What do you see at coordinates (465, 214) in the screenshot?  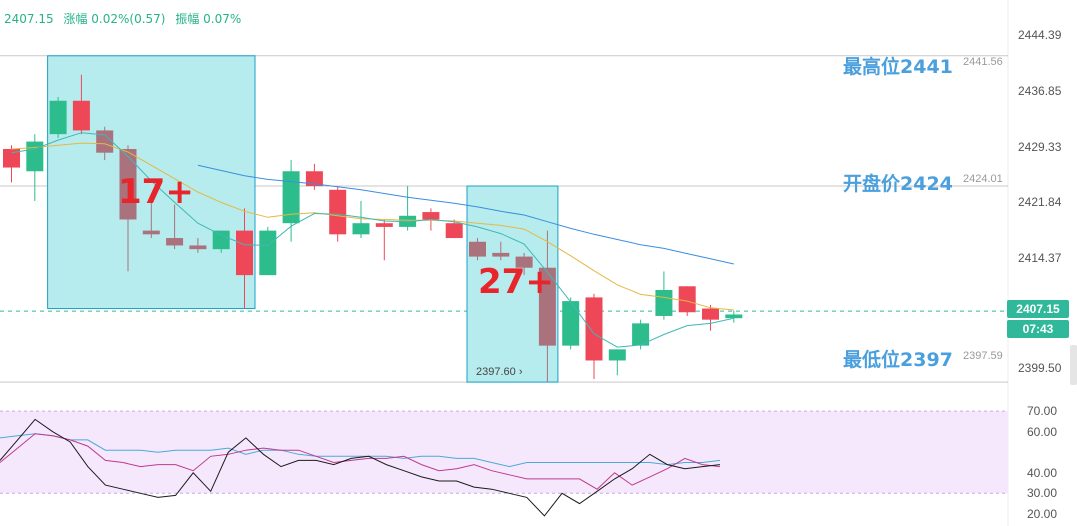 I see `ma-line-blue` at bounding box center [465, 214].